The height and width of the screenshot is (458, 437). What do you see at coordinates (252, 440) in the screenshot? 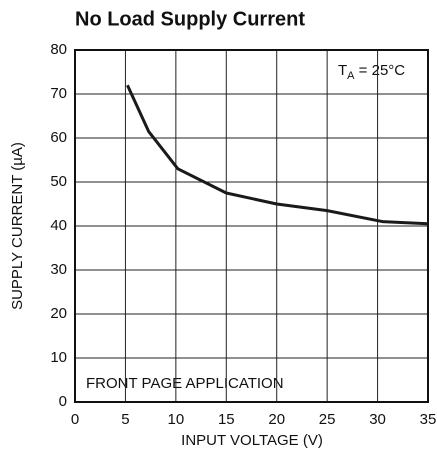
I see `x-axis-label: INPUT VOLTAGE (V)` at bounding box center [252, 440].